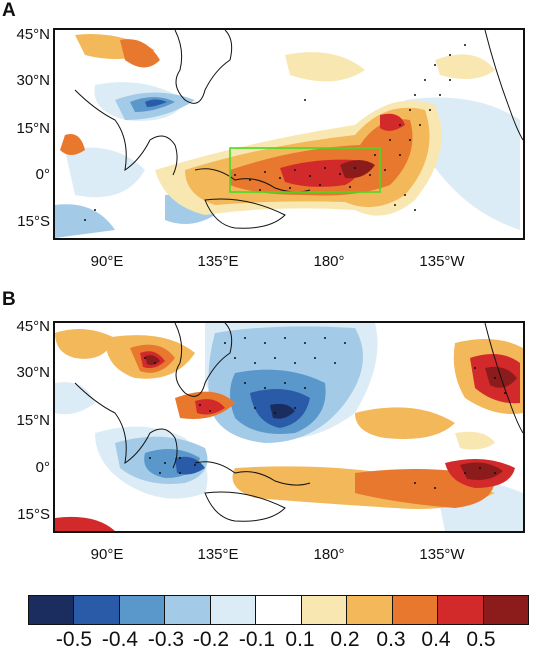 This screenshot has height=658, width=533. I want to click on colorbar-label: 0.1, so click(300, 639).